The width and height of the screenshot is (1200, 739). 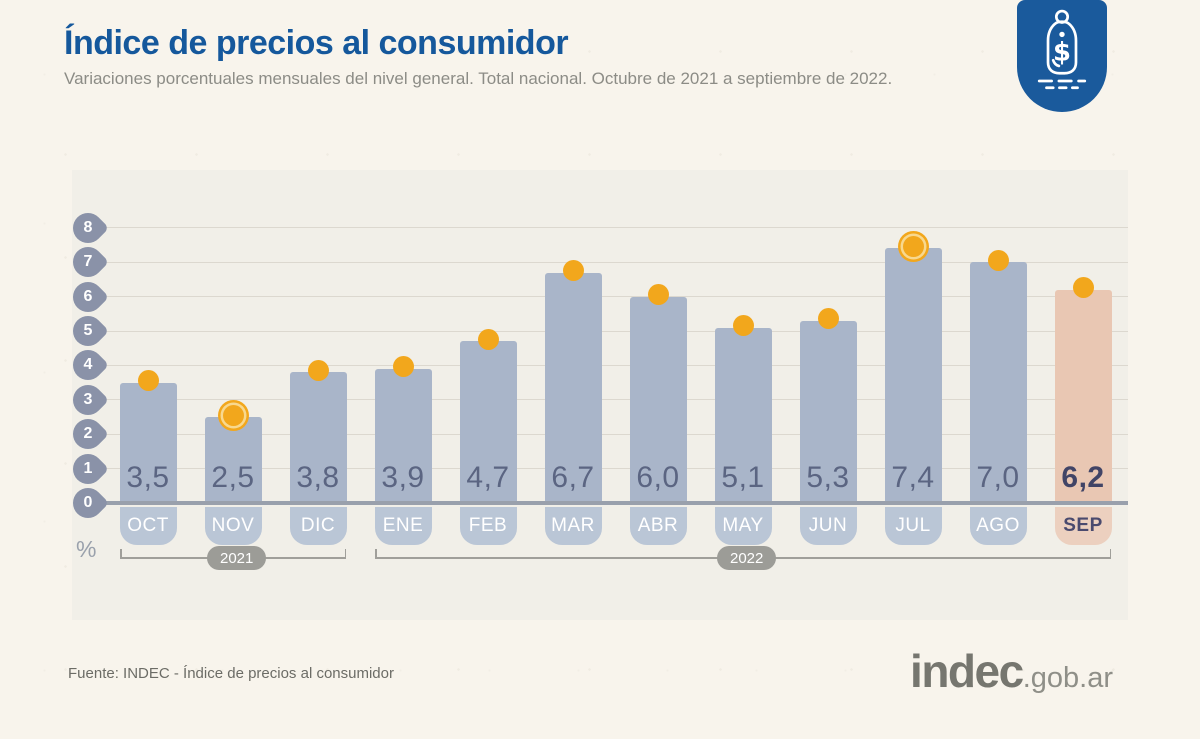 I want to click on data-point-dot-FEB, so click(x=488, y=339).